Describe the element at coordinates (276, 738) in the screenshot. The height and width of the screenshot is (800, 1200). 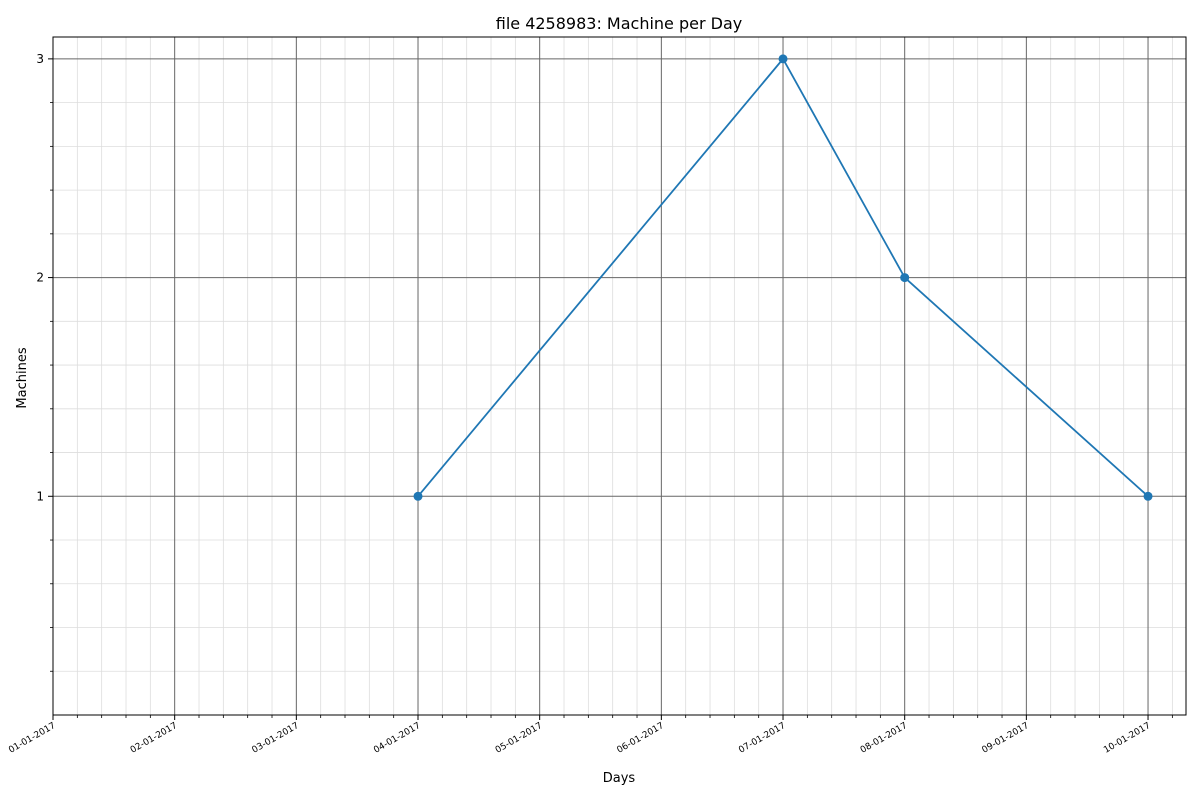
I see `x-tick-label: 03-01-2017` at that location.